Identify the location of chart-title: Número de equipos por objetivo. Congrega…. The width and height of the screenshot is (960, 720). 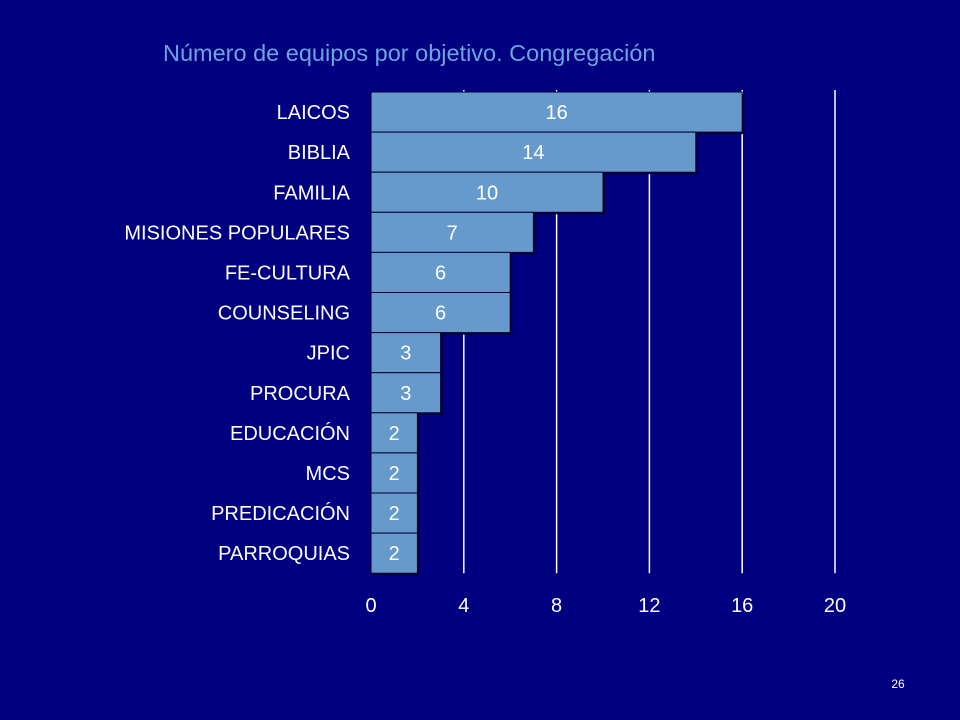
(409, 53).